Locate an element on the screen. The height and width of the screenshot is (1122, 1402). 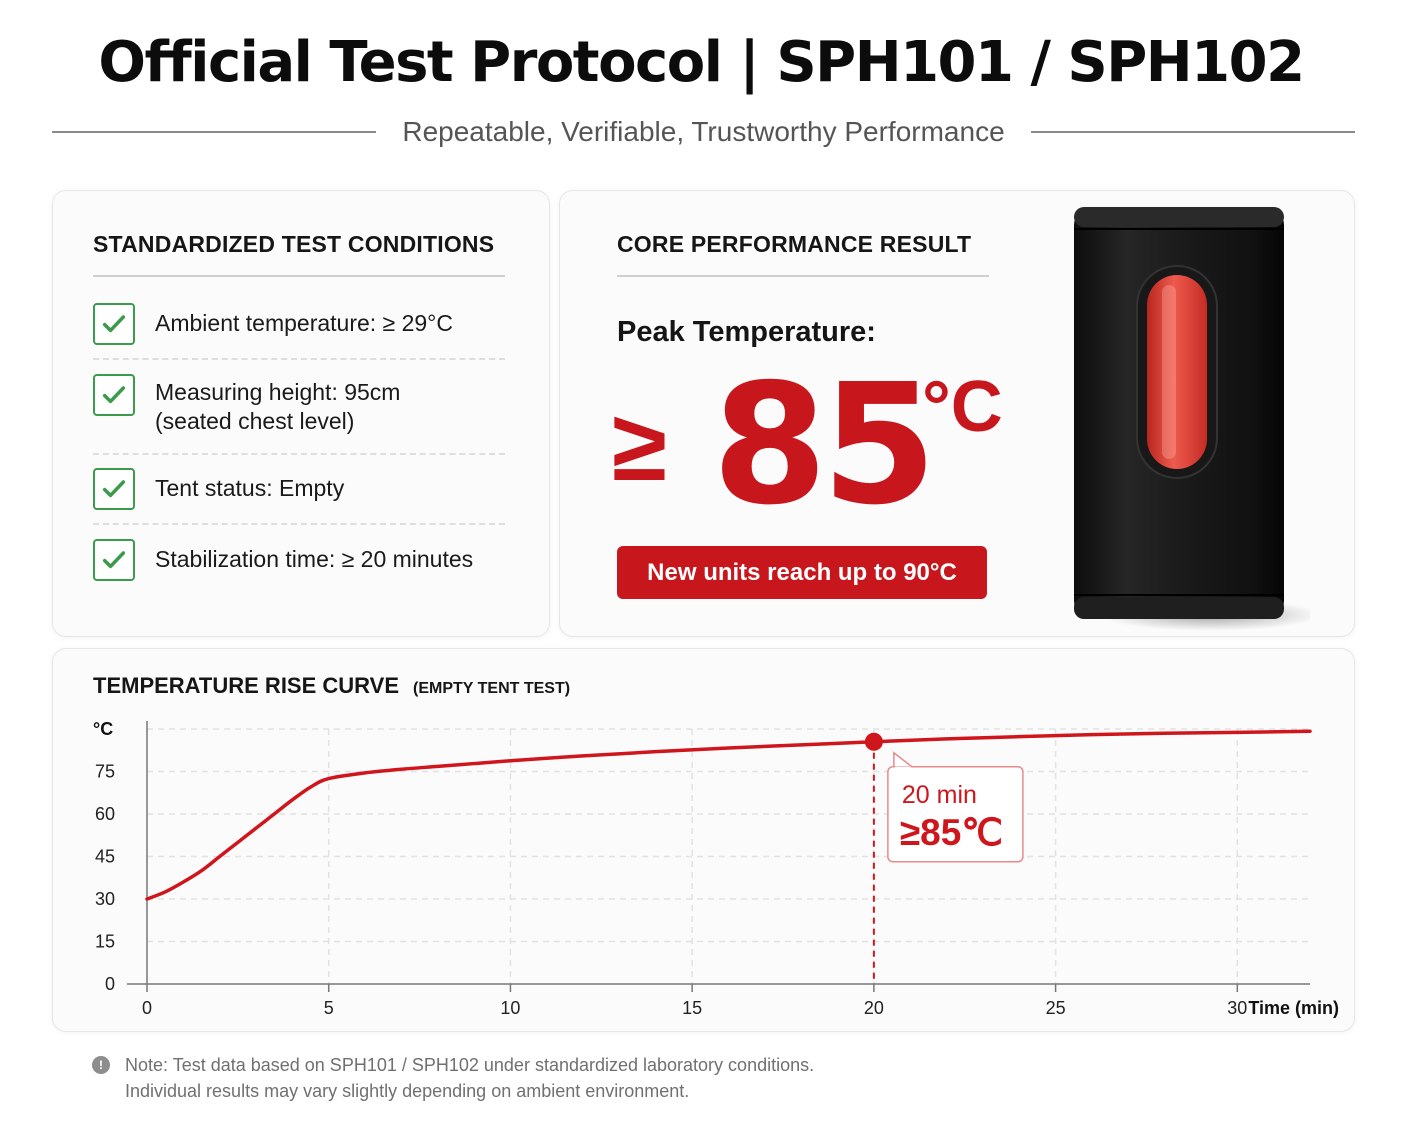
condition-ambient: Ambient temperature: ≥ 29°C is located at coordinates (299, 324).